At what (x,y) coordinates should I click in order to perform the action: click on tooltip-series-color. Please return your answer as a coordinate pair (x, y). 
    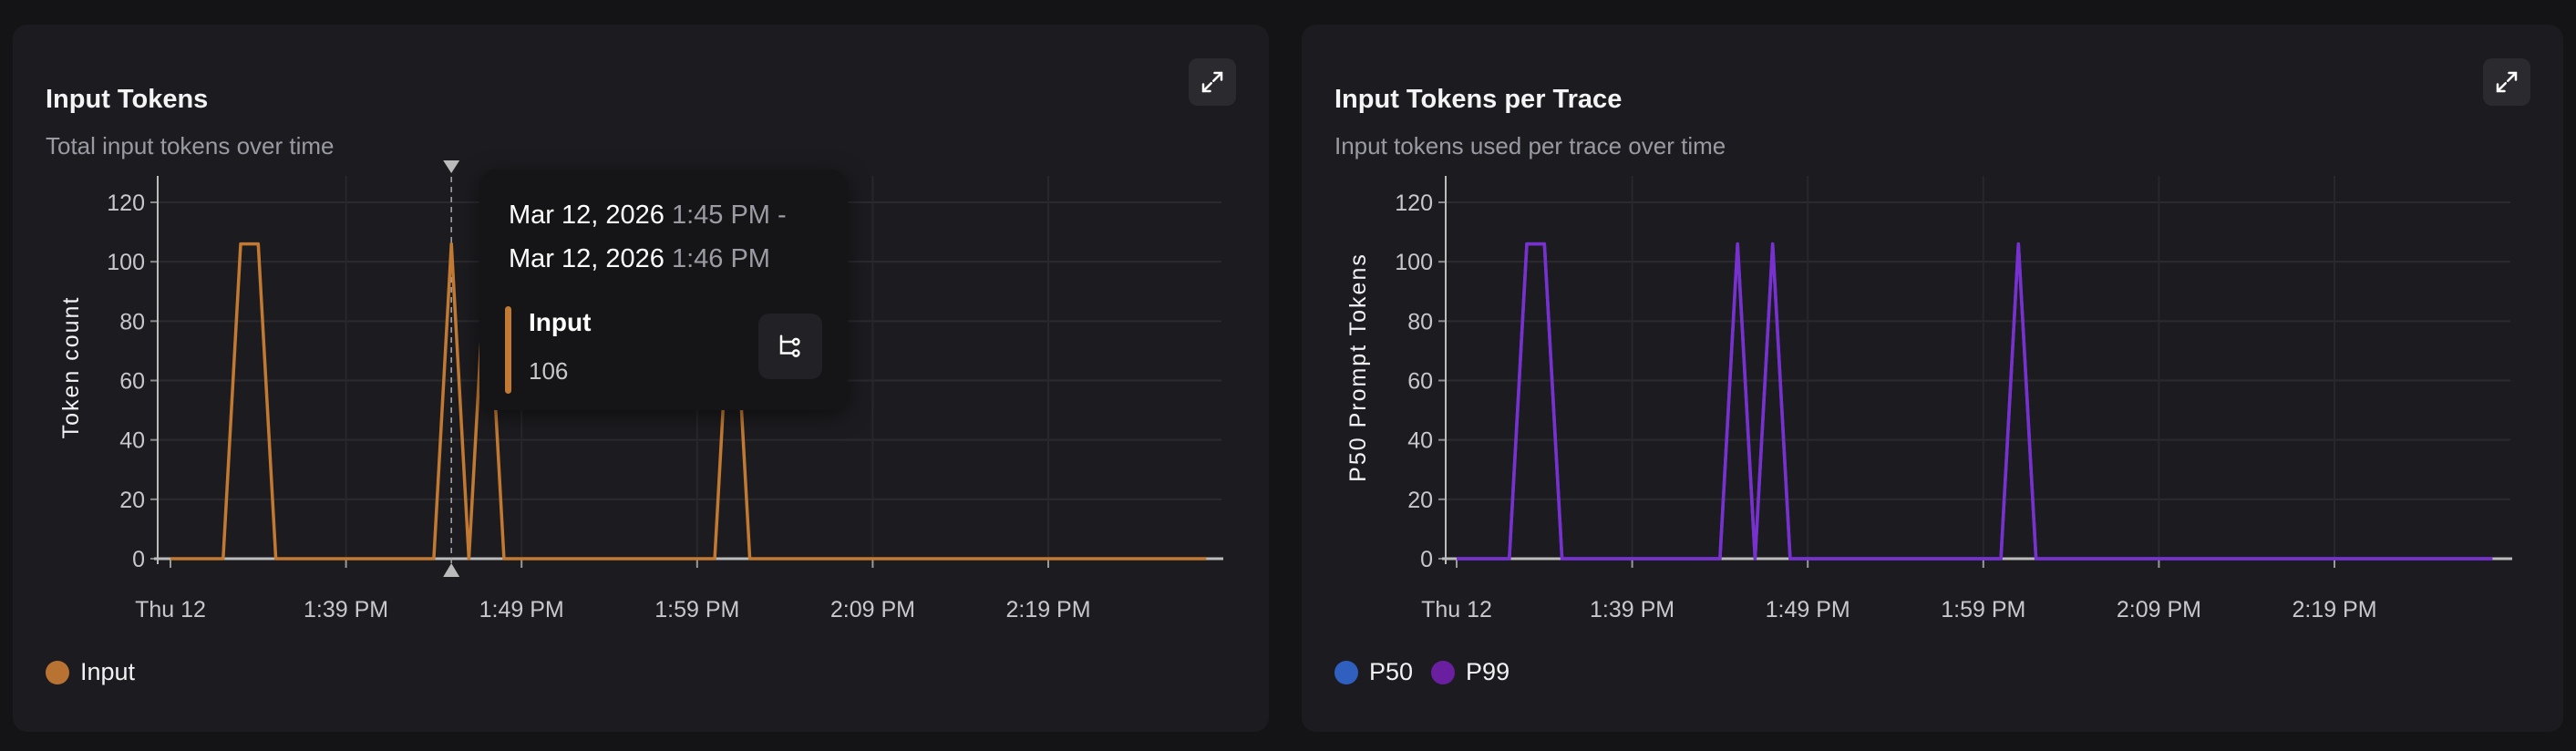
    Looking at the image, I should click on (508, 350).